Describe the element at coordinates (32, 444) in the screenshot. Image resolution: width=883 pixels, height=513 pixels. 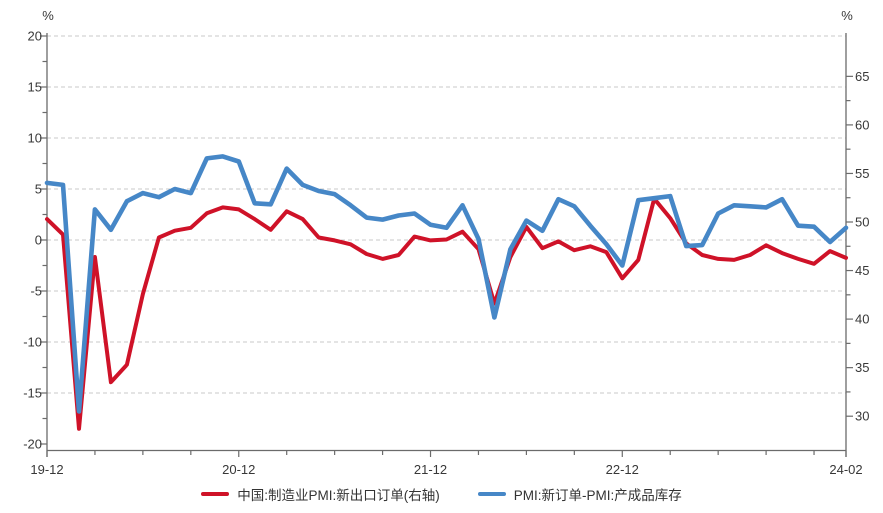
I see `left-axis-tick-label: -20` at that location.